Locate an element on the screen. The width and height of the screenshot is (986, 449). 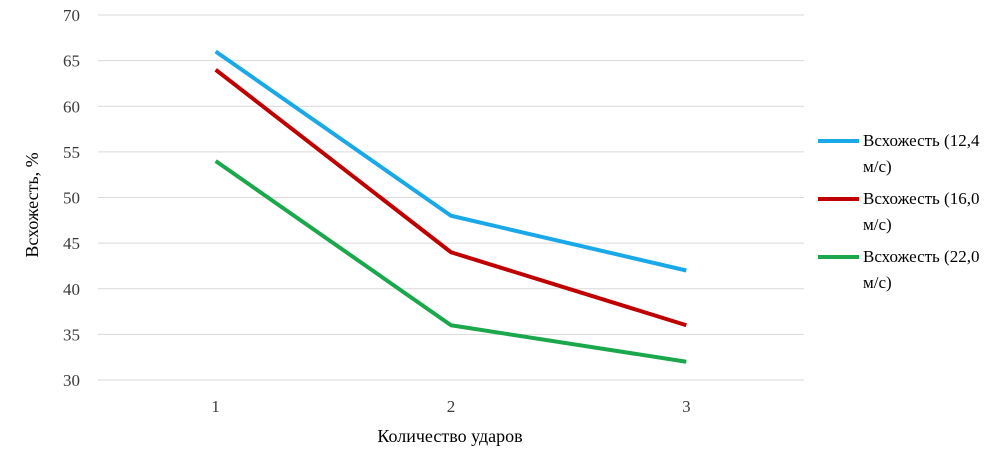
x-tick-label: 3 is located at coordinates (686, 406).